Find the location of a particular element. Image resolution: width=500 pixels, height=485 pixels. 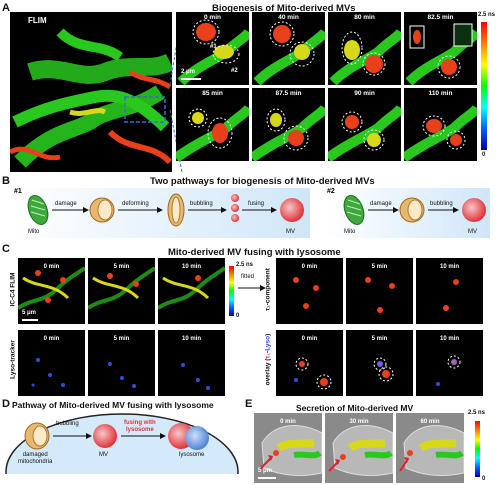

time-tile-2: 80 min is located at coordinates (364, 48).